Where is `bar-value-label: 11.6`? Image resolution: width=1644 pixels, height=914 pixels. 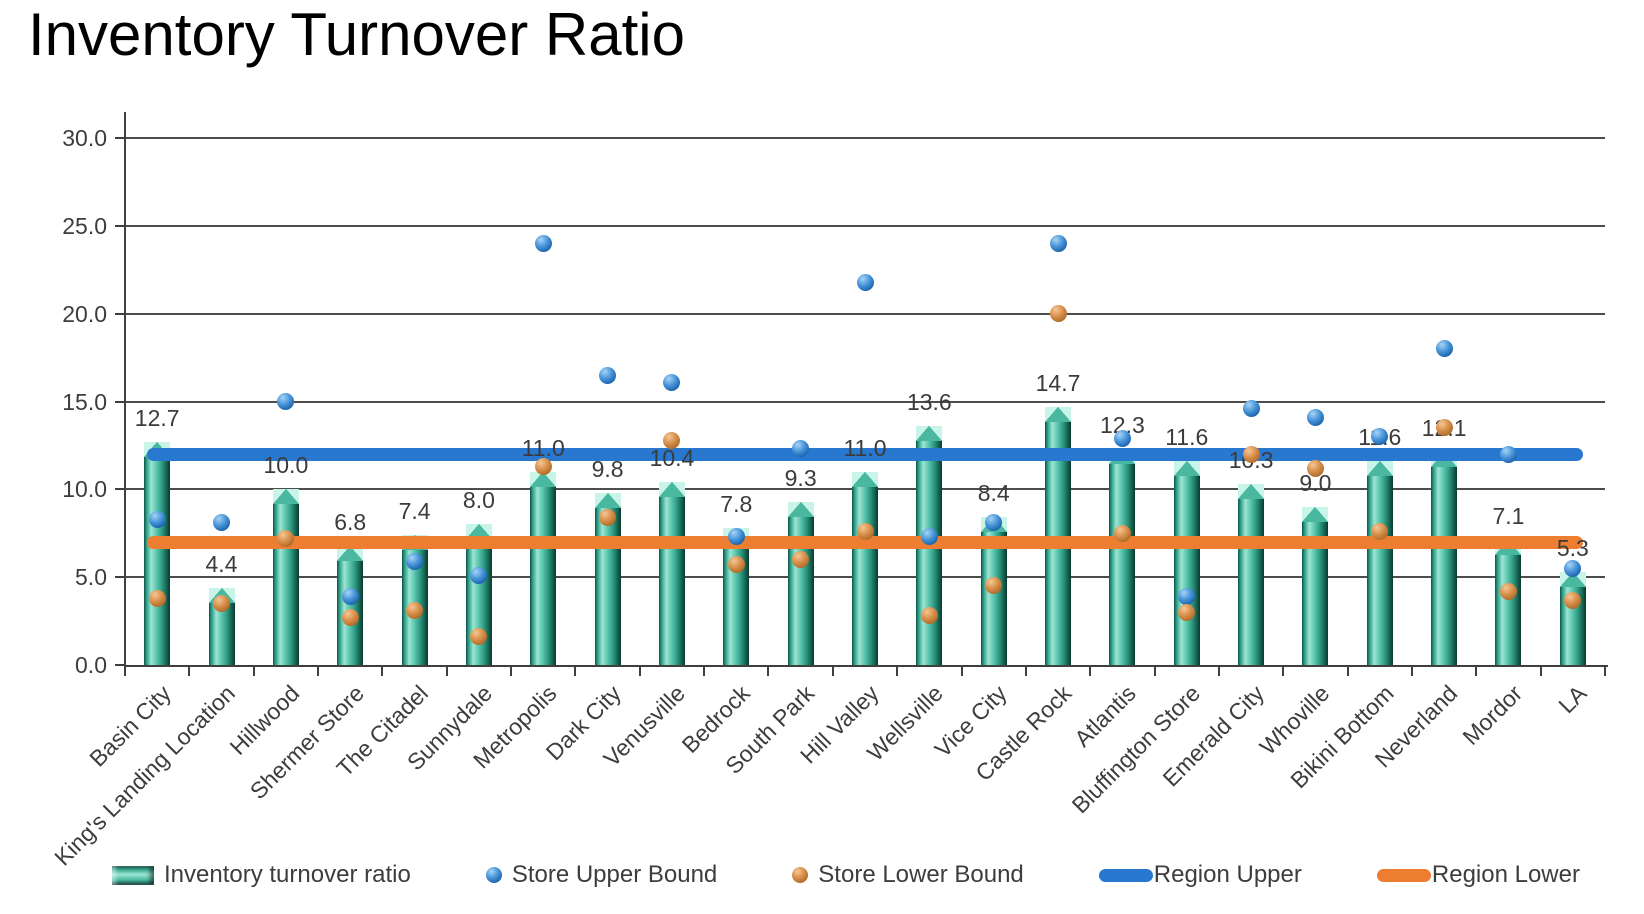 bar-value-label: 11.6 is located at coordinates (1187, 437).